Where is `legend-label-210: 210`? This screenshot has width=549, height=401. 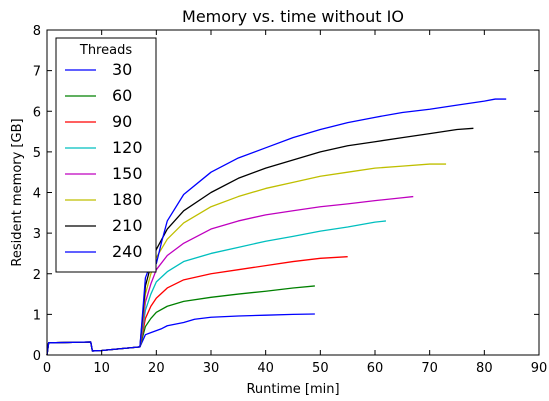
legend-label-210: 210 is located at coordinates (127, 225).